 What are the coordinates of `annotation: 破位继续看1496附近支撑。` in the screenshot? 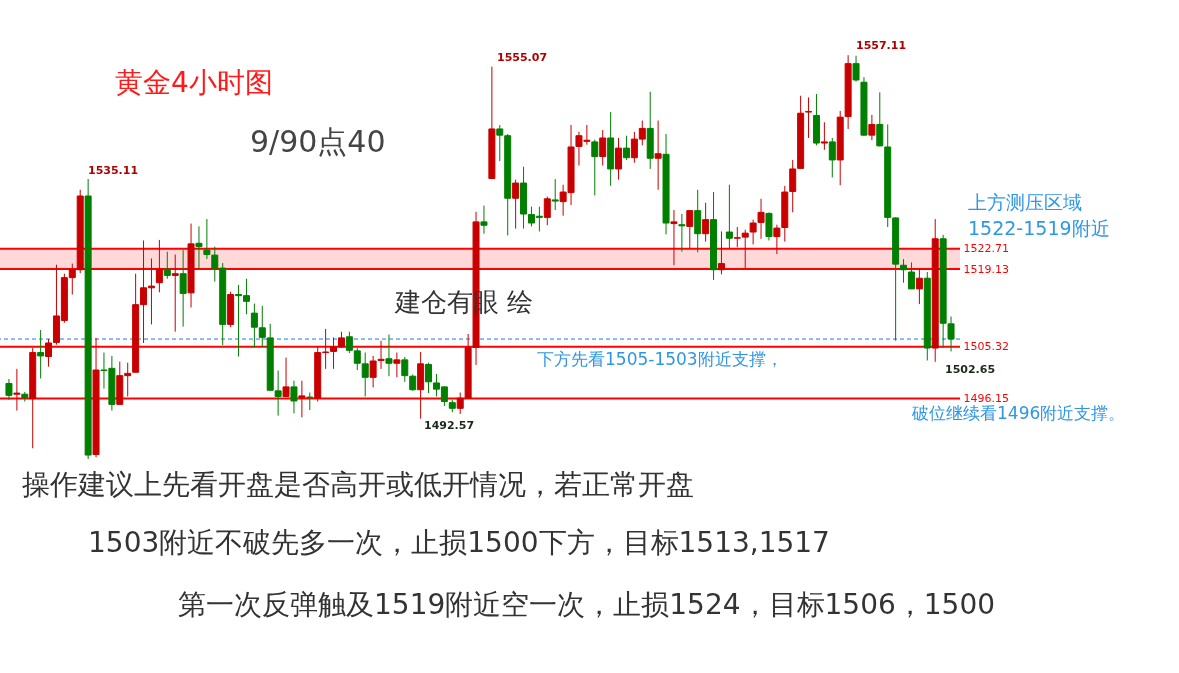 It's located at (1018, 413).